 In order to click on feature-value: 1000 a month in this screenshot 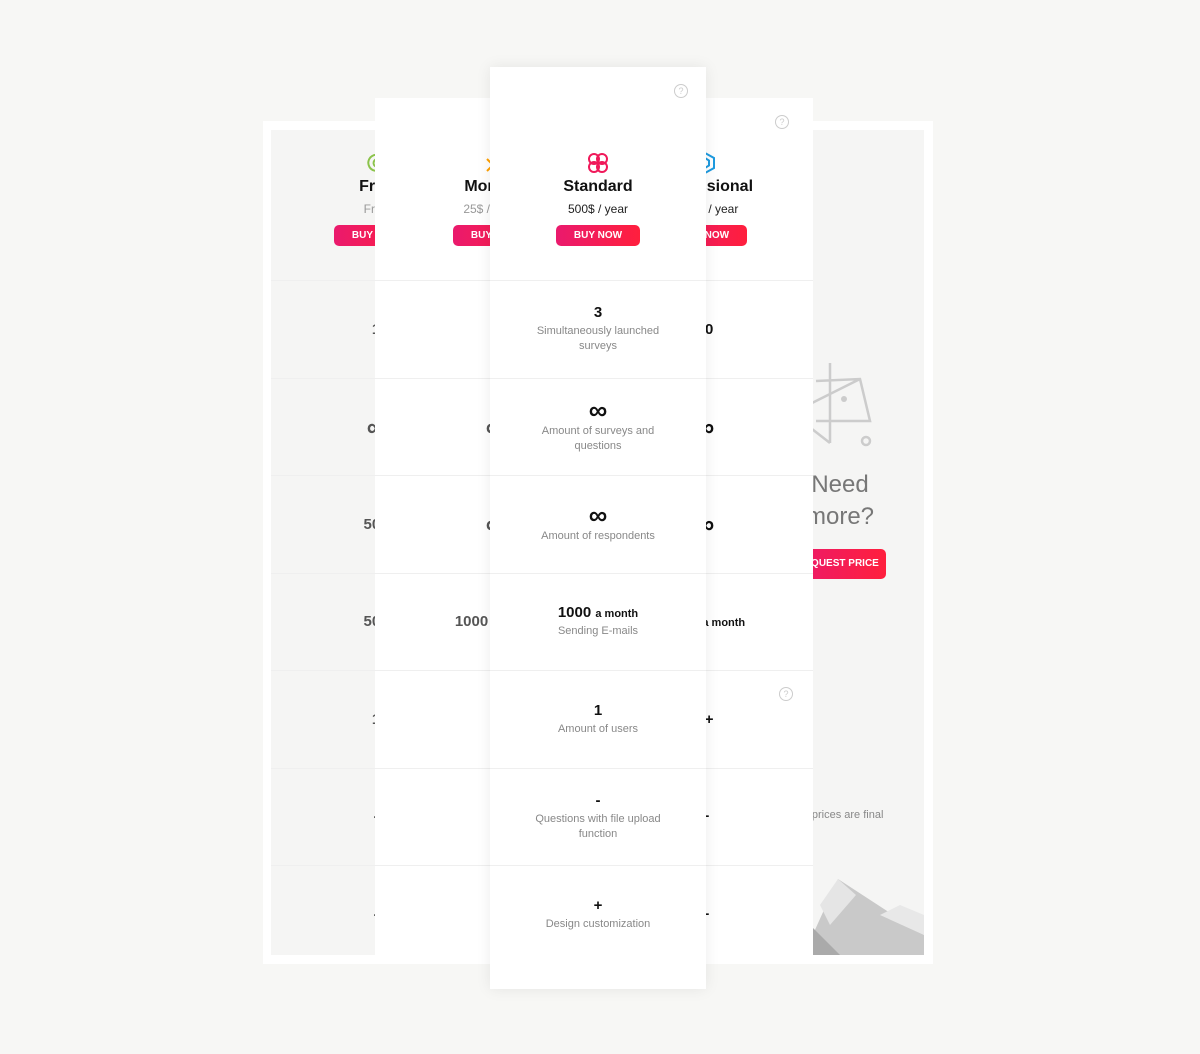, I will do `click(598, 613)`.